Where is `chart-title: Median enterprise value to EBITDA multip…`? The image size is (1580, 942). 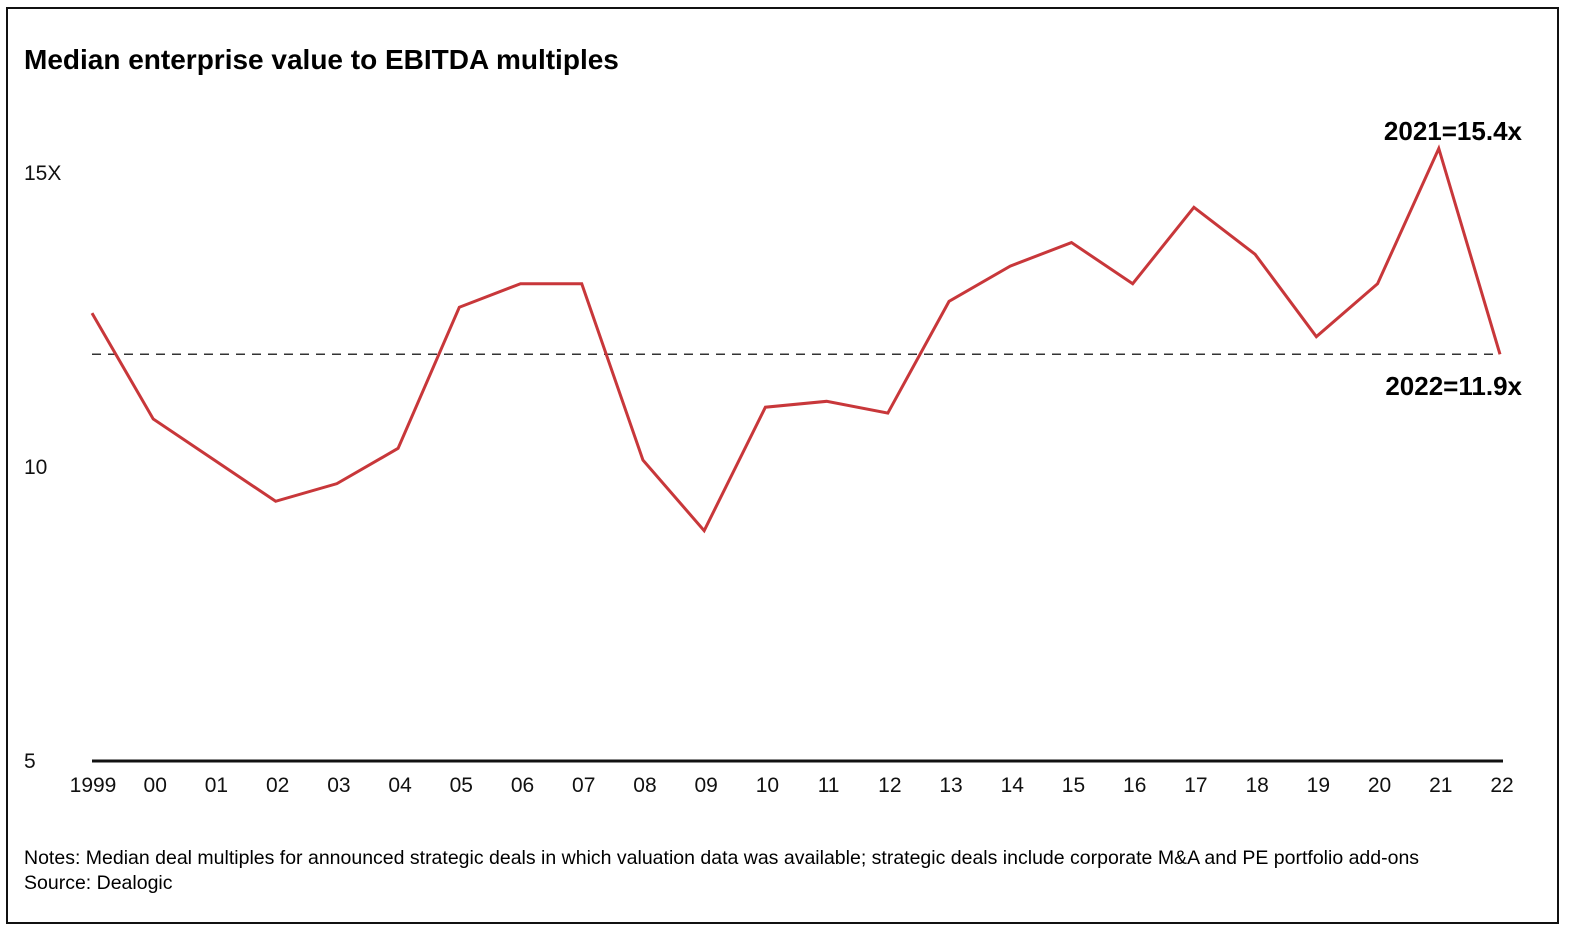 chart-title: Median enterprise value to EBITDA multip… is located at coordinates (321, 59).